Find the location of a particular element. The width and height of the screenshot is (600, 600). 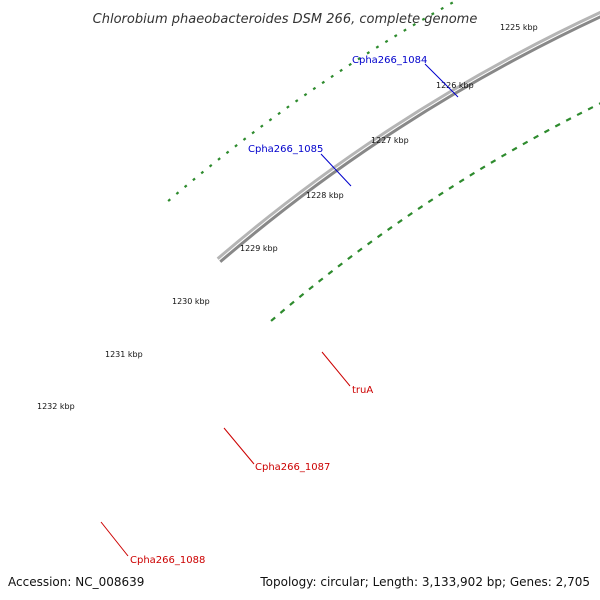

gene-label-cpha266-1085: Cpha266_1085 is located at coordinates (285, 149).